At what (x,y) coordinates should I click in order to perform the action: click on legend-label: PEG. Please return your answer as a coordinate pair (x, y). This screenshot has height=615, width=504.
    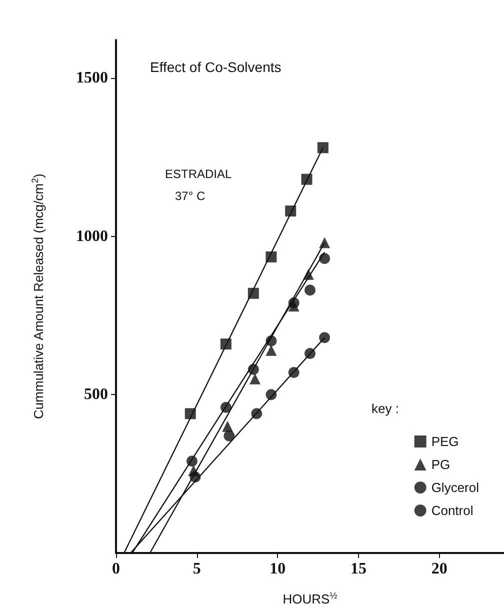
    Looking at the image, I should click on (445, 441).